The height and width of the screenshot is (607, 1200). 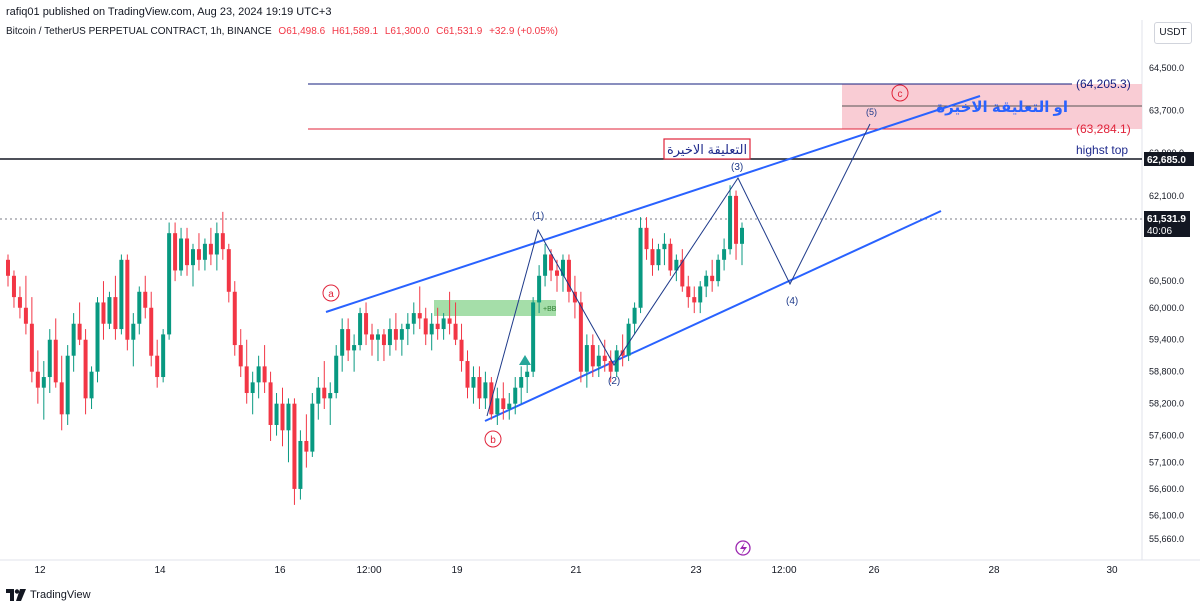 What do you see at coordinates (1166, 281) in the screenshot?
I see `price-tick-label: 60,500.0` at bounding box center [1166, 281].